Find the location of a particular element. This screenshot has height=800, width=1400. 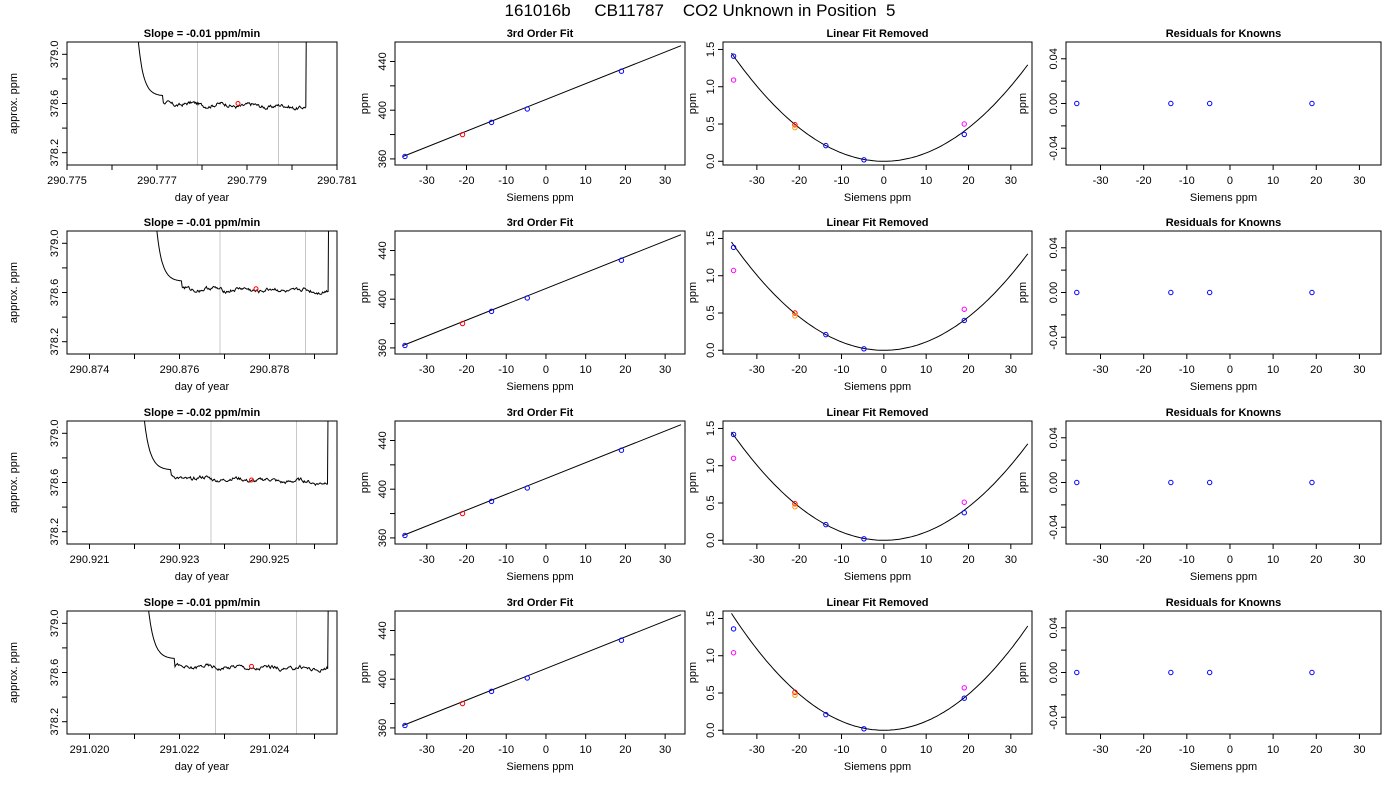

y-axis-label: approx. ppm is located at coordinates (14, 103).